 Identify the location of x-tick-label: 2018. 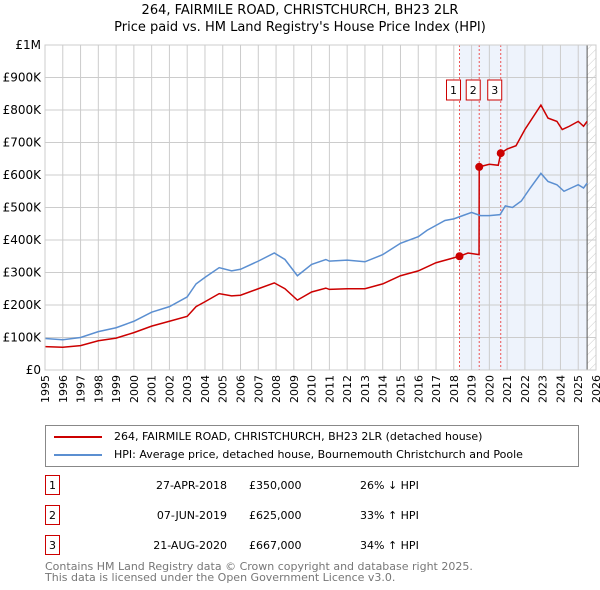
(454, 389).